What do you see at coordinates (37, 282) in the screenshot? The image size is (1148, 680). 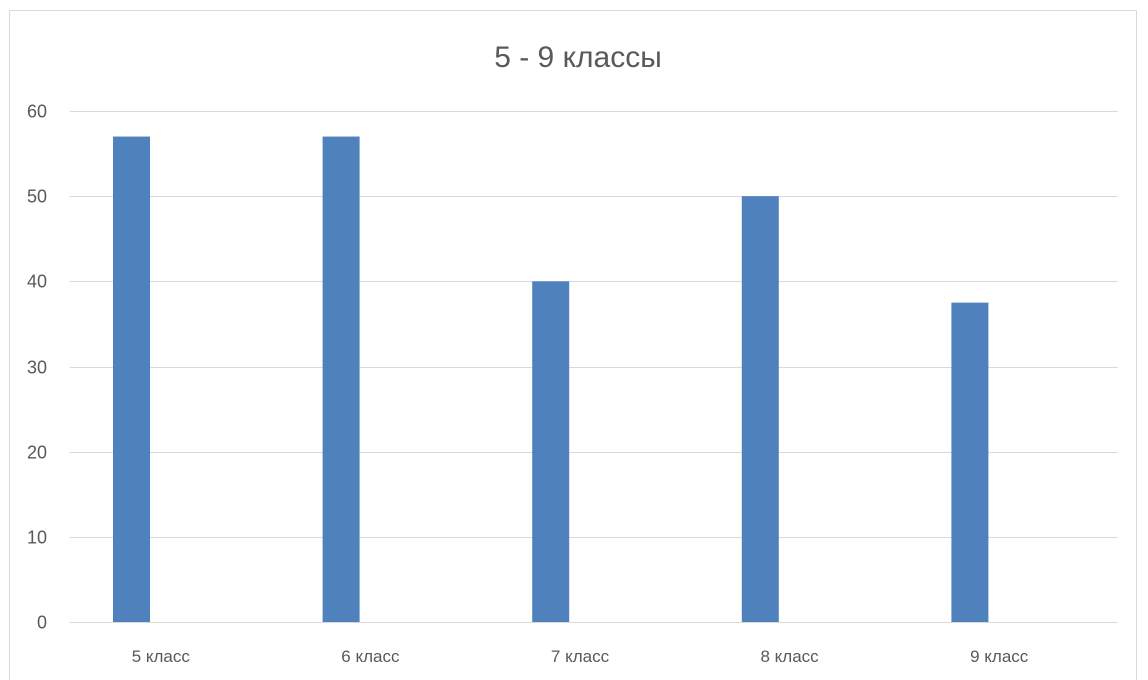 I see `y-tick-label: 40` at bounding box center [37, 282].